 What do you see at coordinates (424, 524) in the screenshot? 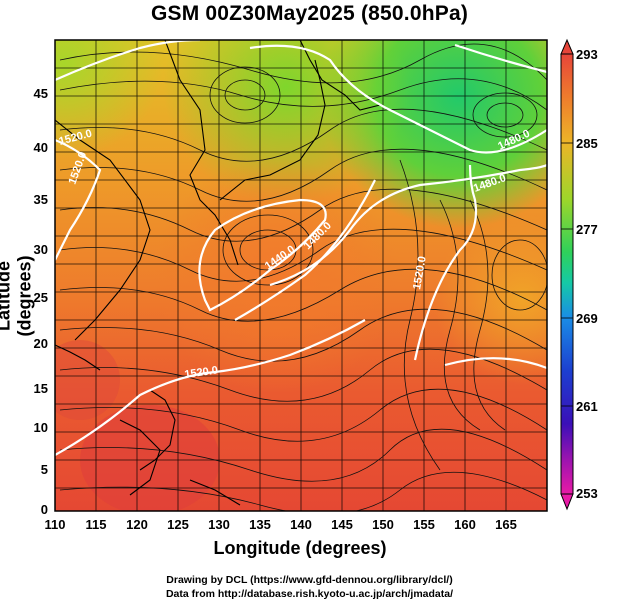
I see `x-tick: 155` at bounding box center [424, 524].